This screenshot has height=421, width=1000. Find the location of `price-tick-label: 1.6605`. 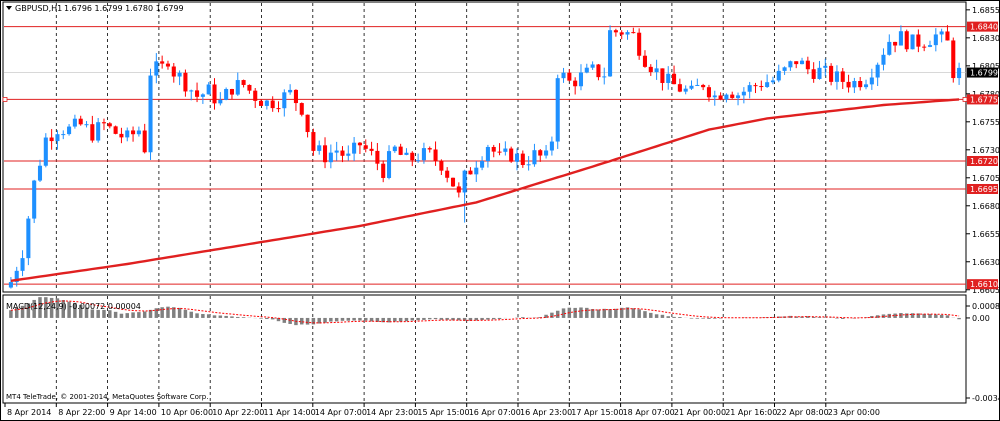

price-tick-label: 1.6605 is located at coordinates (986, 290).